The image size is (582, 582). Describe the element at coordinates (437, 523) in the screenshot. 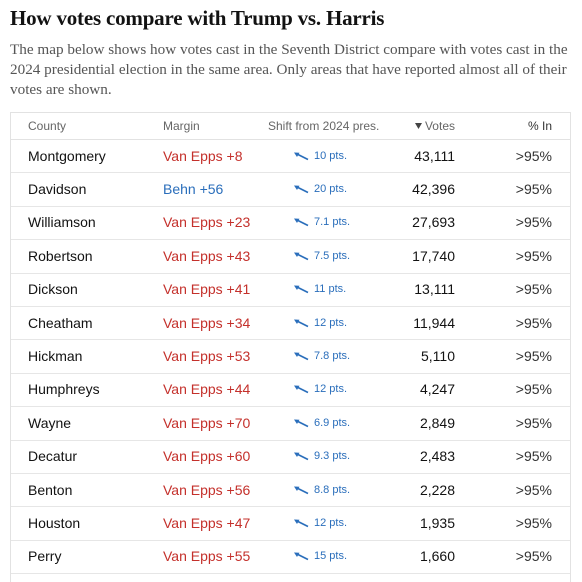

I see `votes: 1,935` at that location.